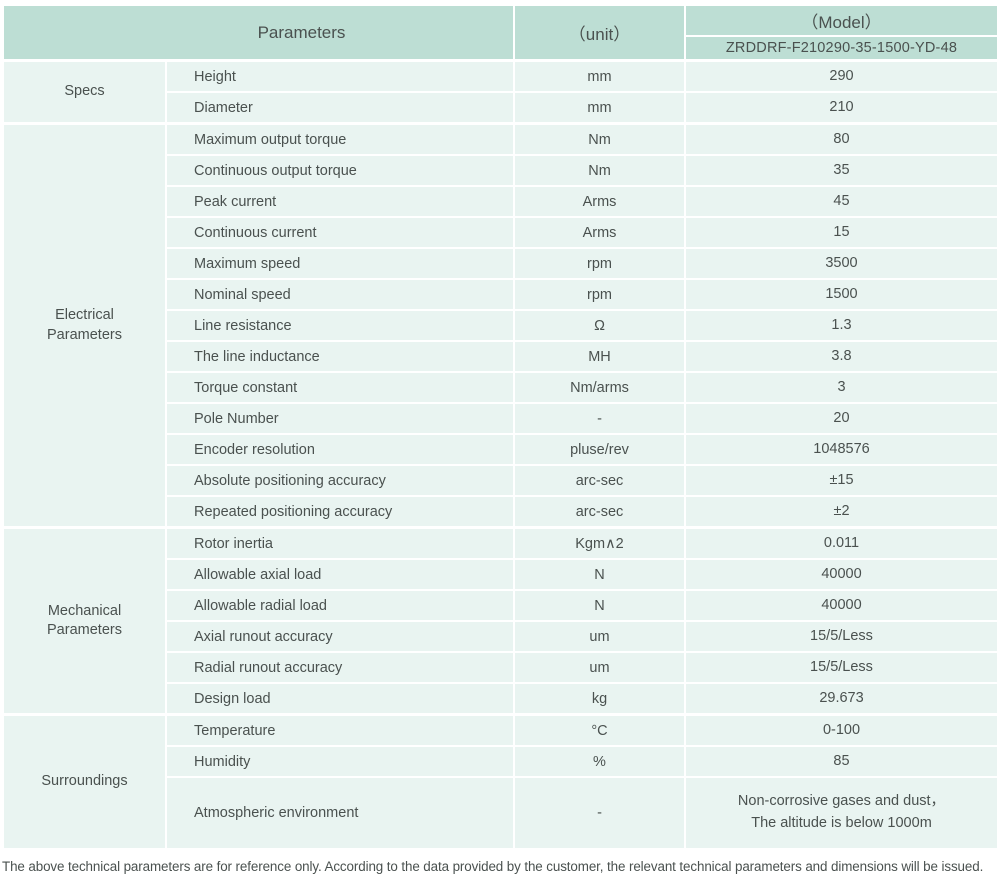 This screenshot has height=882, width=999. What do you see at coordinates (340, 574) in the screenshot?
I see `param-cell: Allowable axial load` at bounding box center [340, 574].